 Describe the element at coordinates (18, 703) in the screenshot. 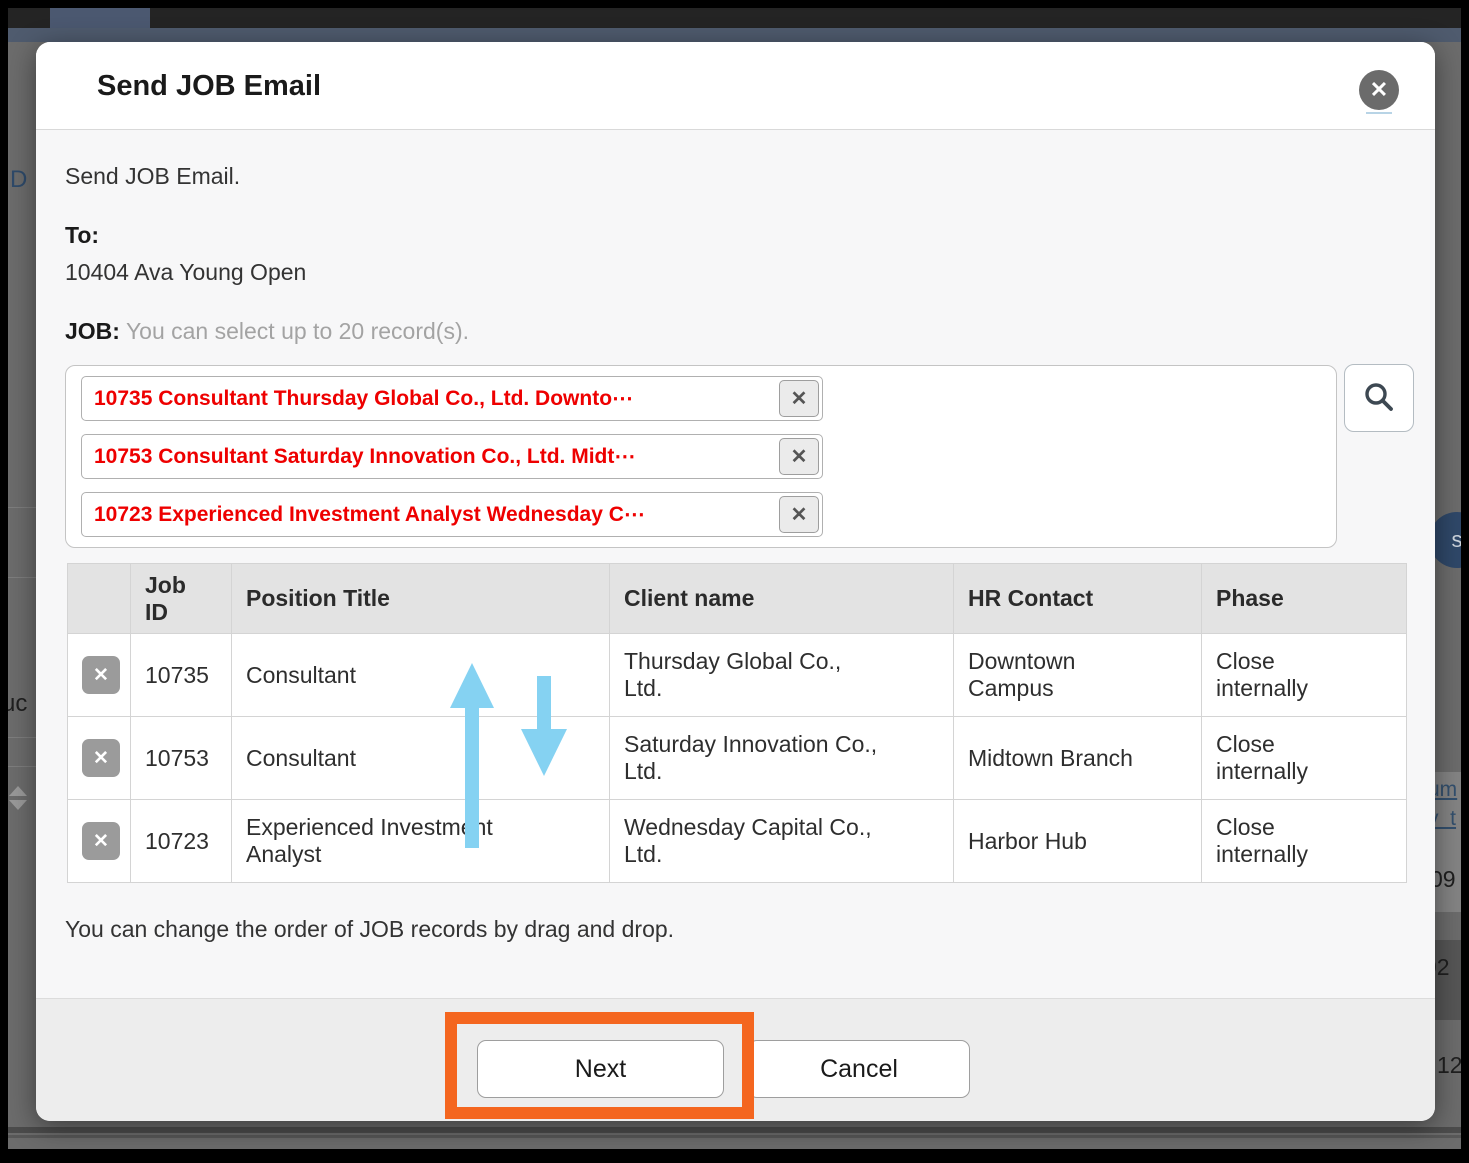

I see `background-text-fragment: uc` at that location.